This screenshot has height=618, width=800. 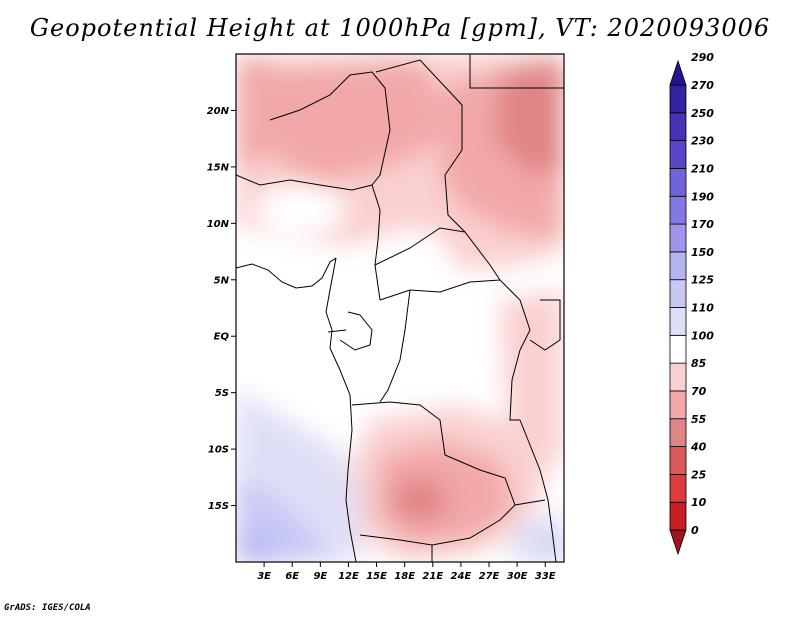 I want to click on lon-tick-label: 6E, so click(x=292, y=576).